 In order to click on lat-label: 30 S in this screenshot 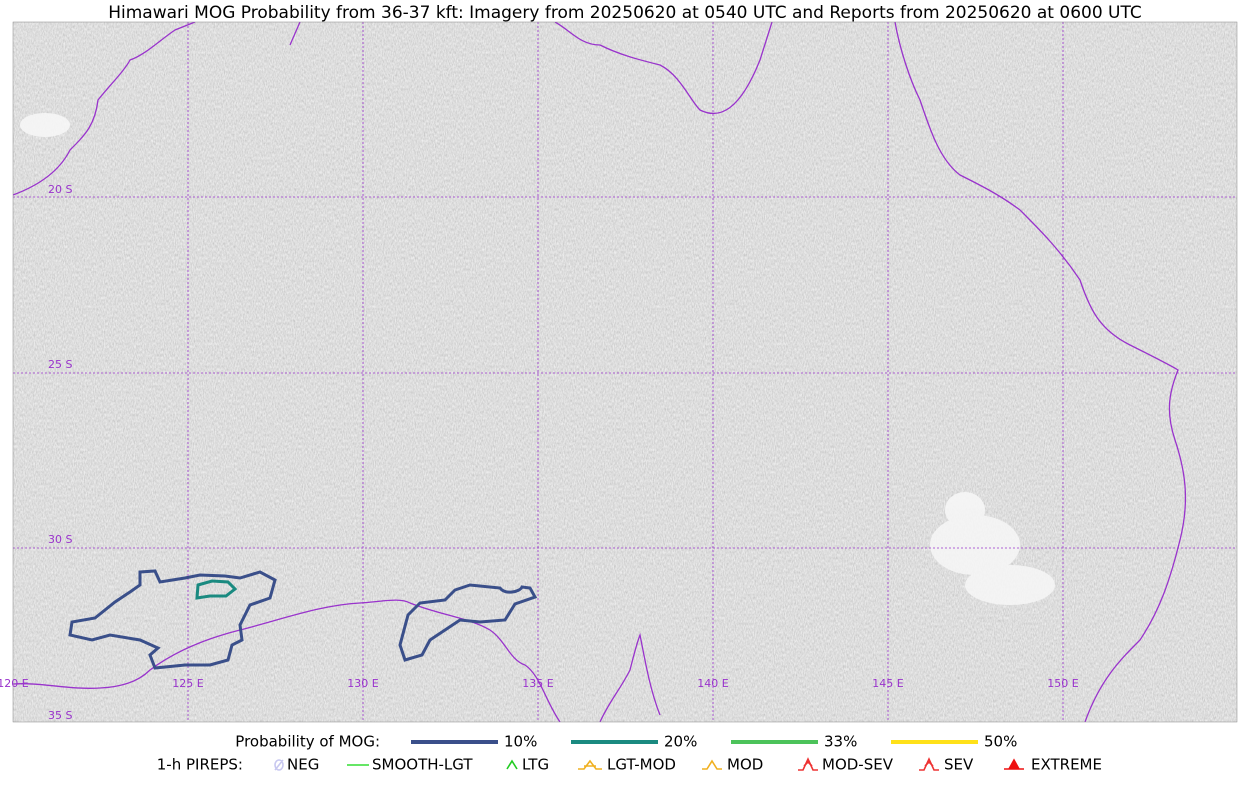, I will do `click(60, 539)`.